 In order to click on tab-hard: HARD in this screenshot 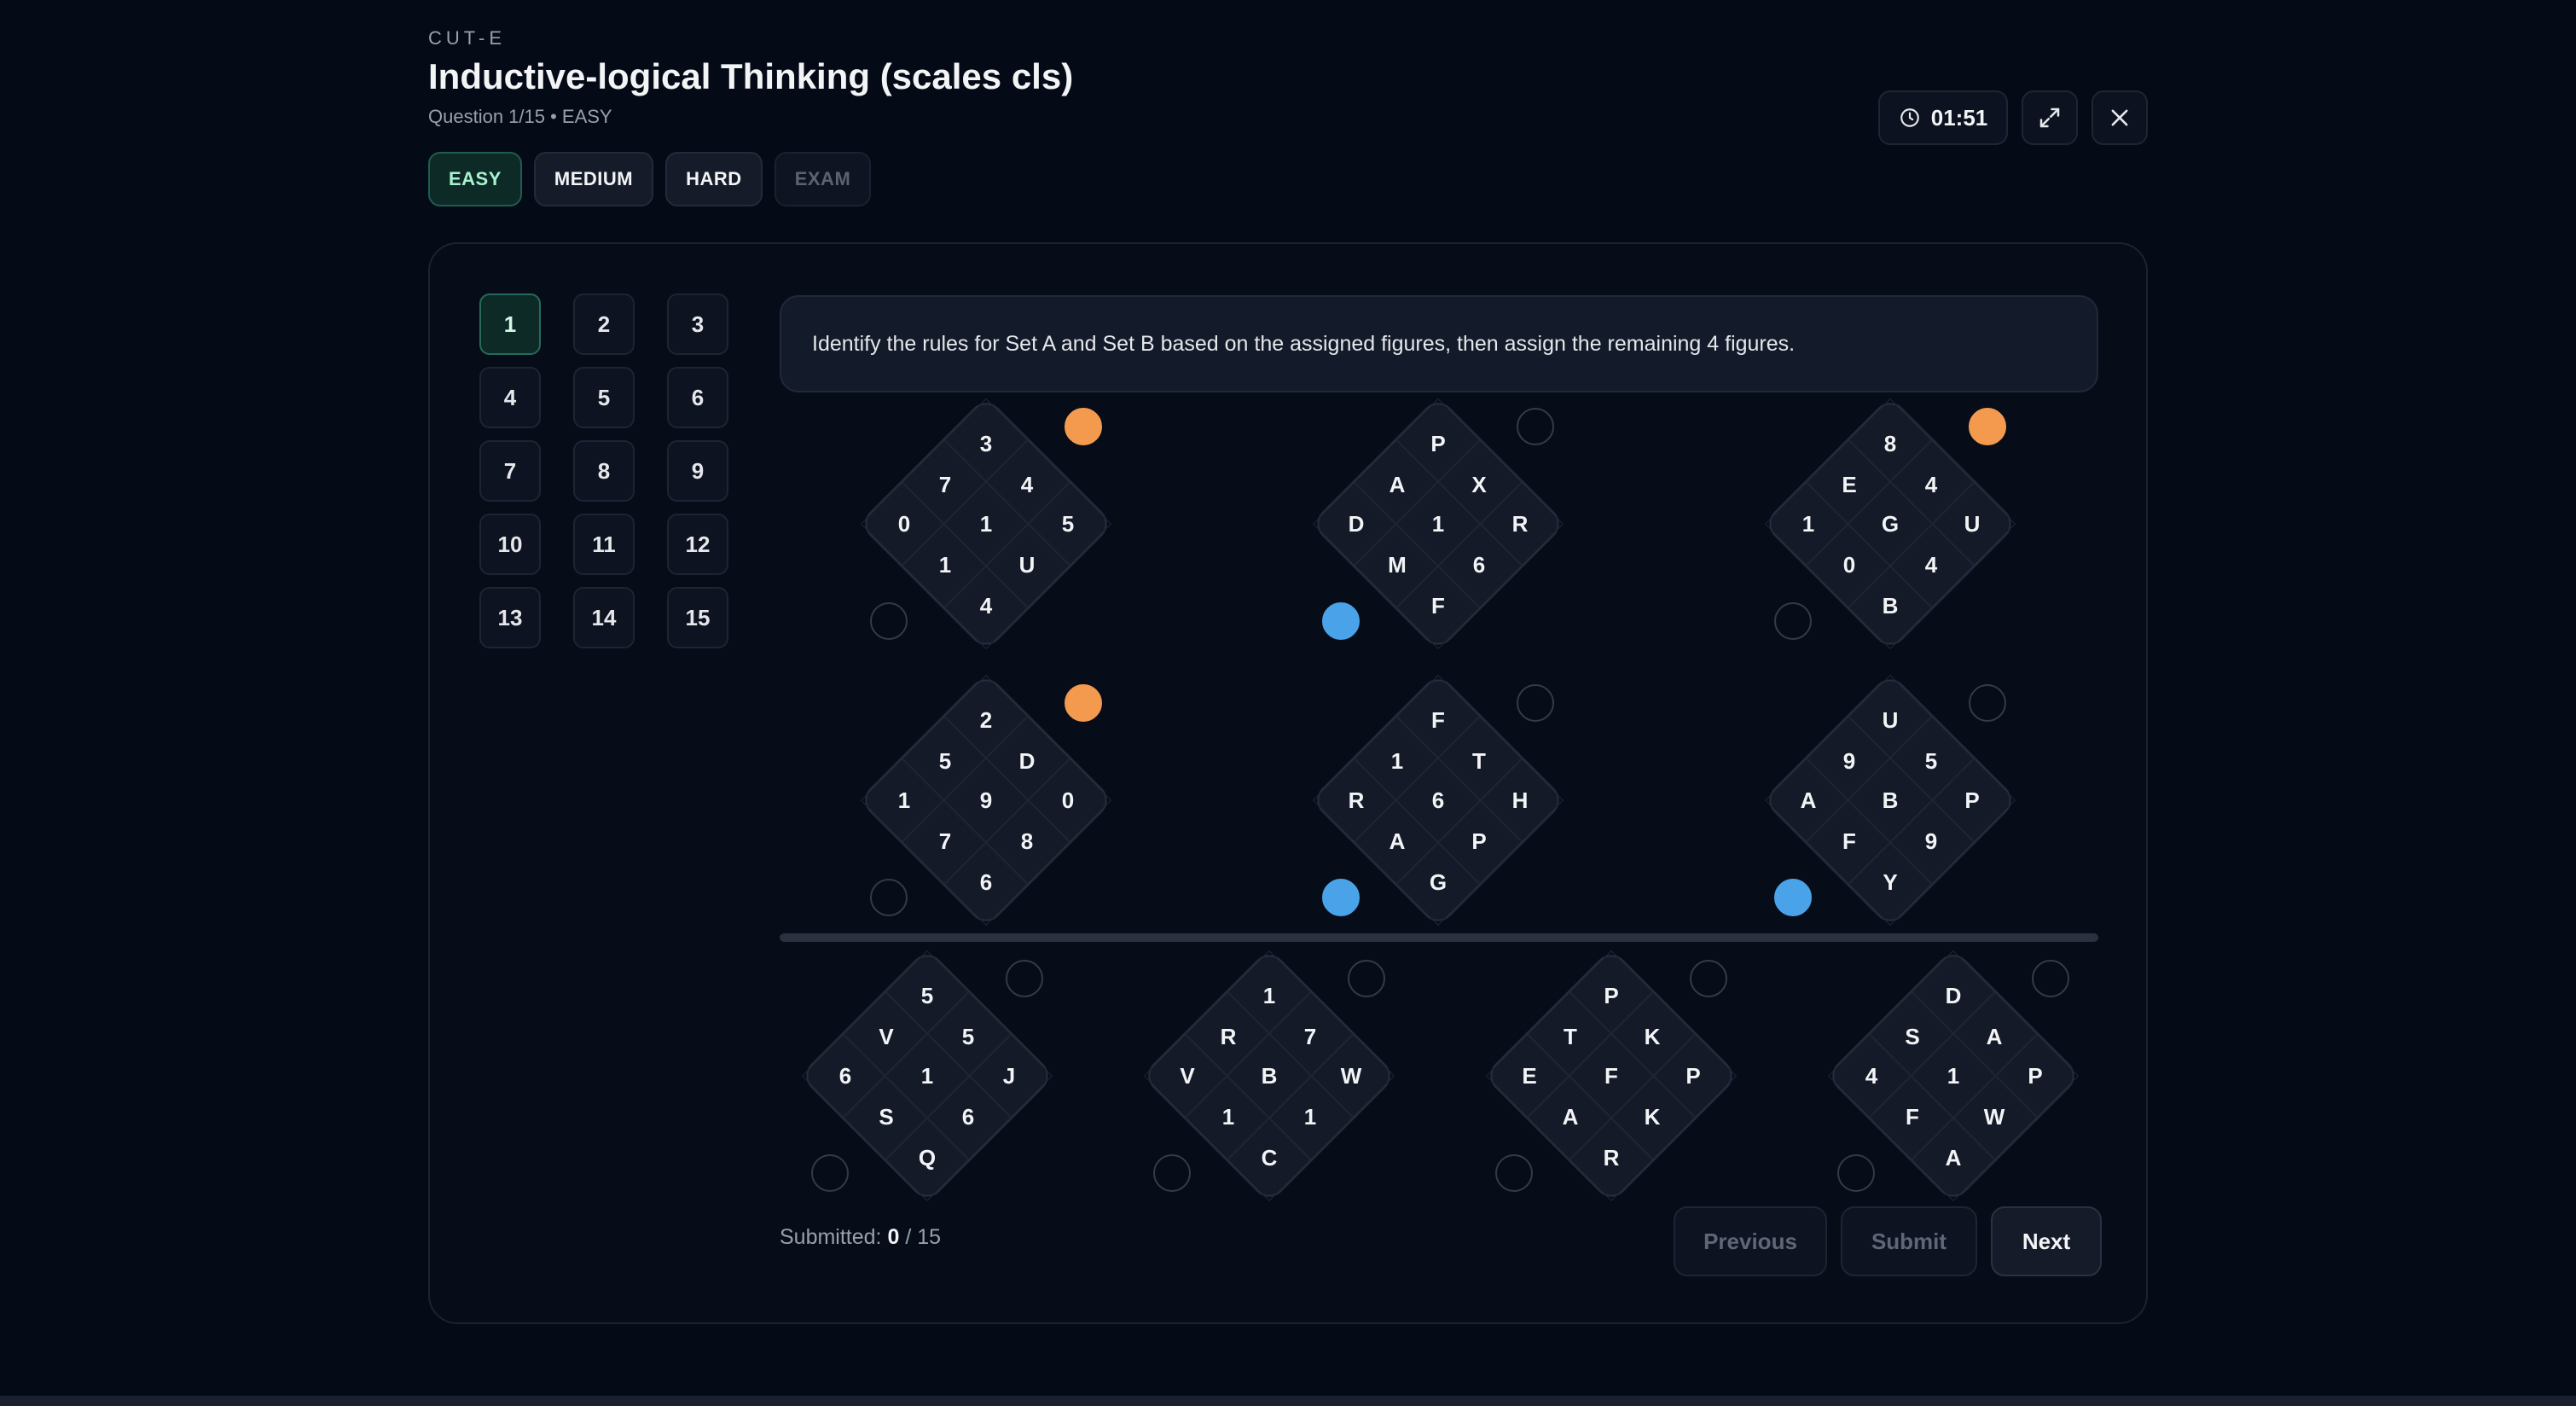, I will do `click(714, 179)`.